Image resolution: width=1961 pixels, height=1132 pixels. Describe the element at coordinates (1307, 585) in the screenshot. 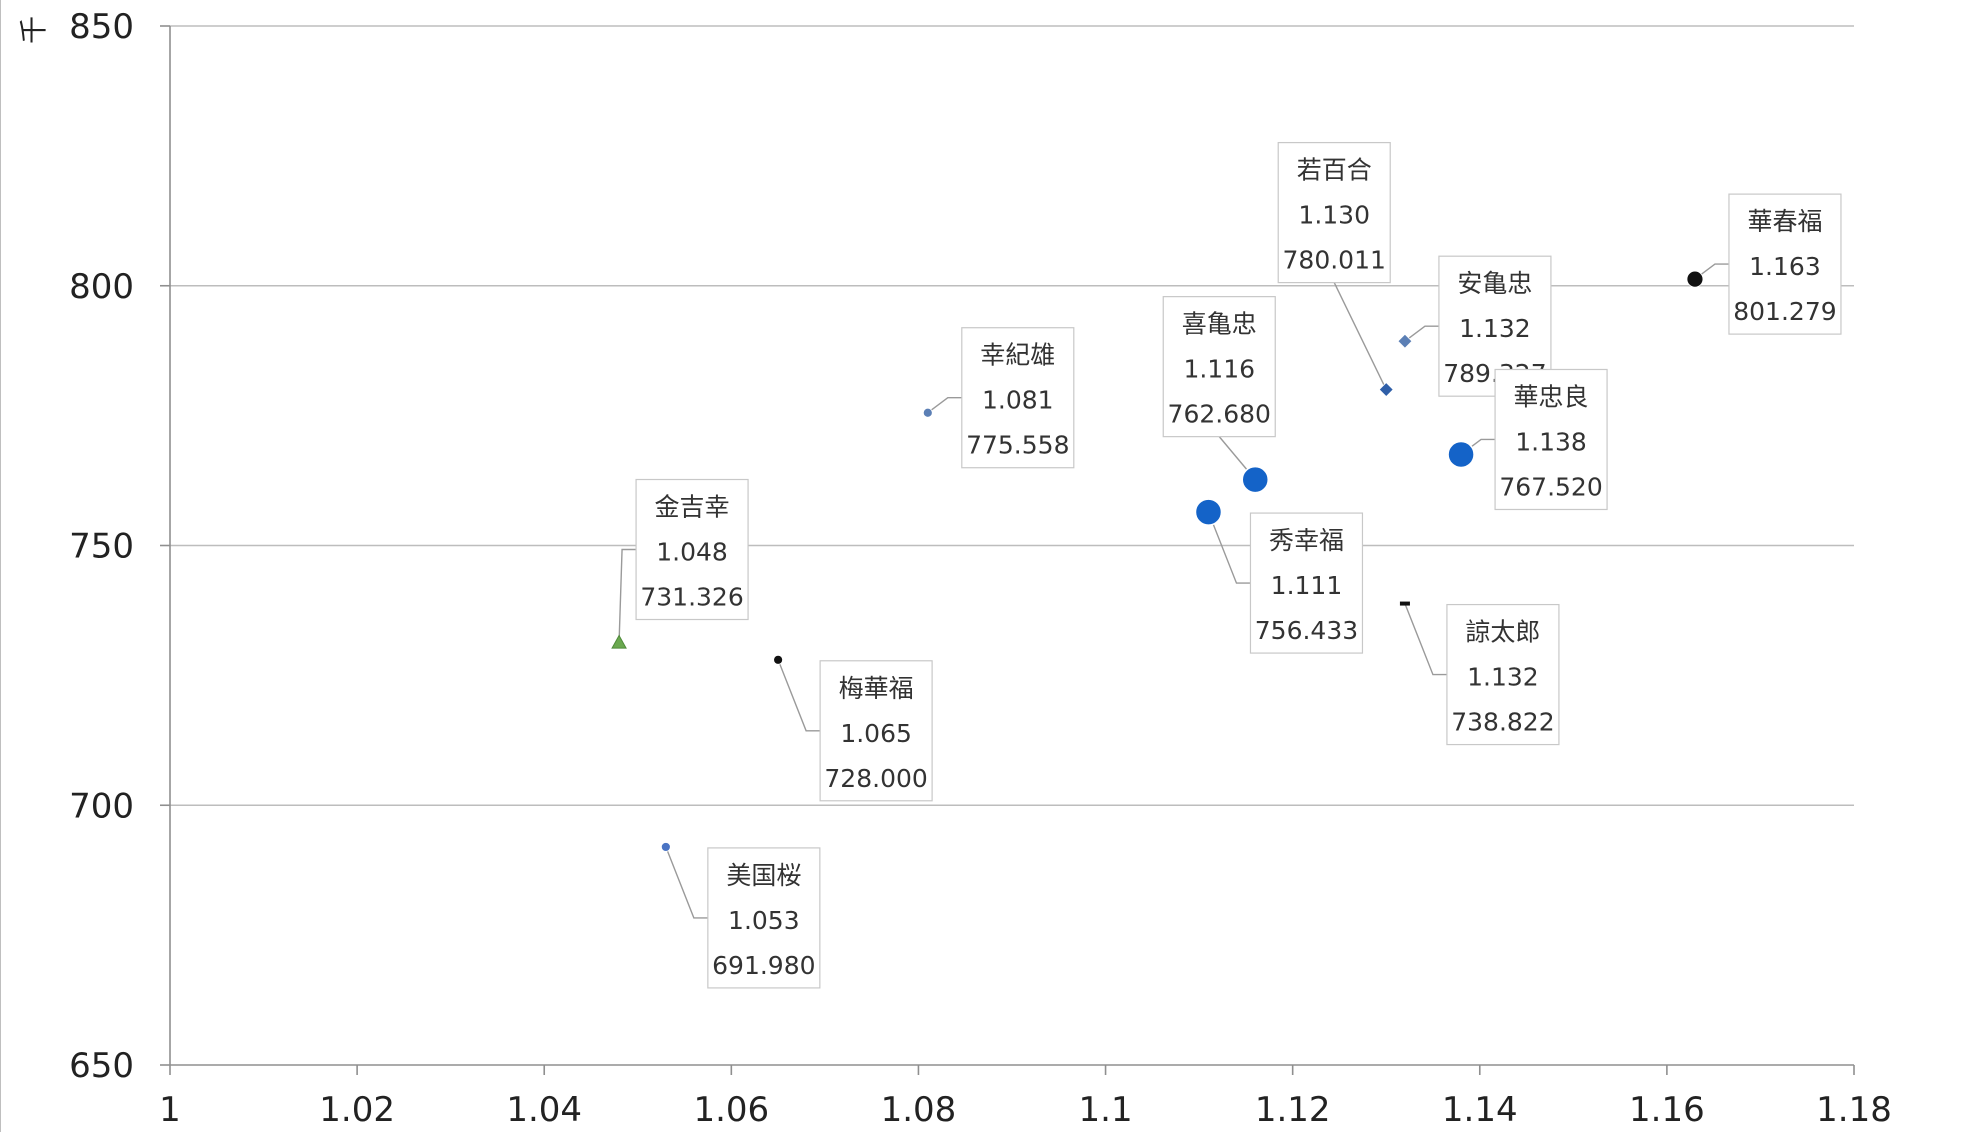

I see `data-label-x-value: 1.111` at that location.